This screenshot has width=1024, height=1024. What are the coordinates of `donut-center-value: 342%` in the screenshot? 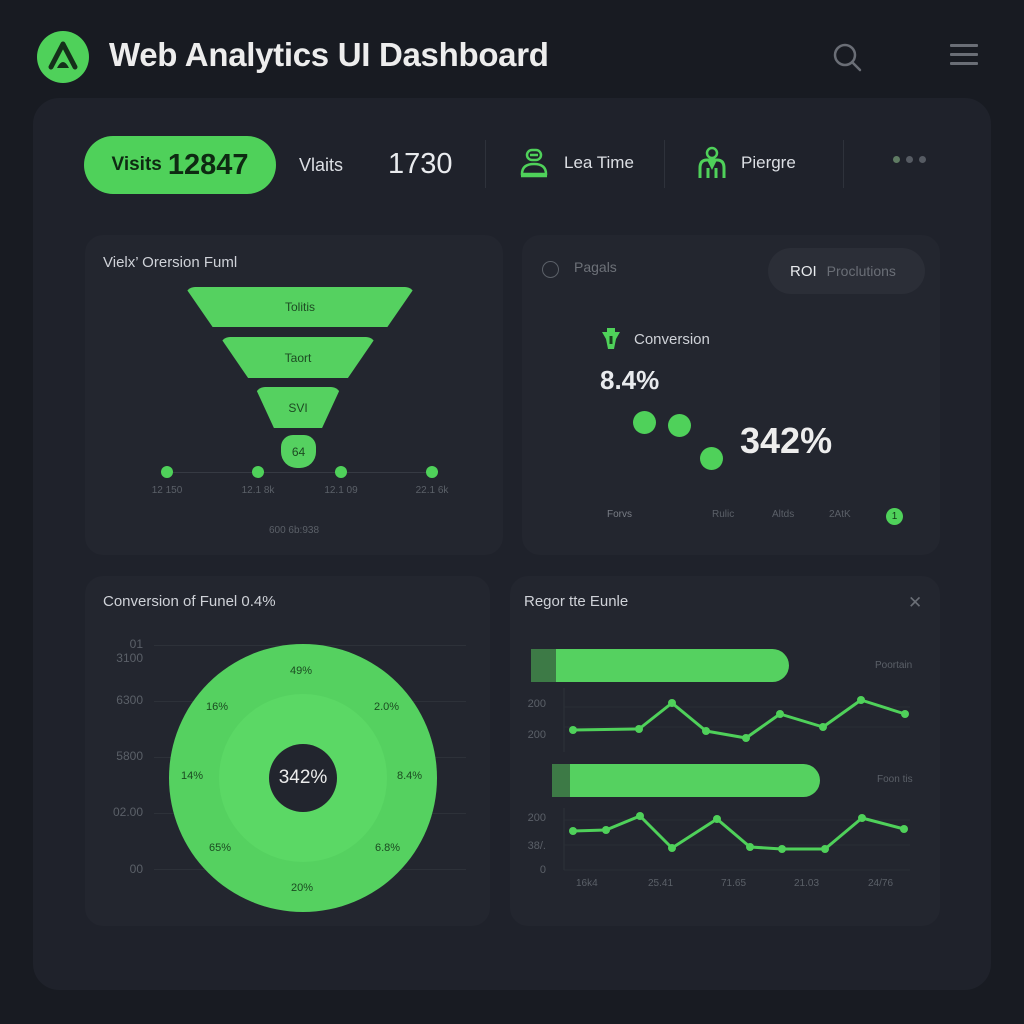 It's located at (303, 778).